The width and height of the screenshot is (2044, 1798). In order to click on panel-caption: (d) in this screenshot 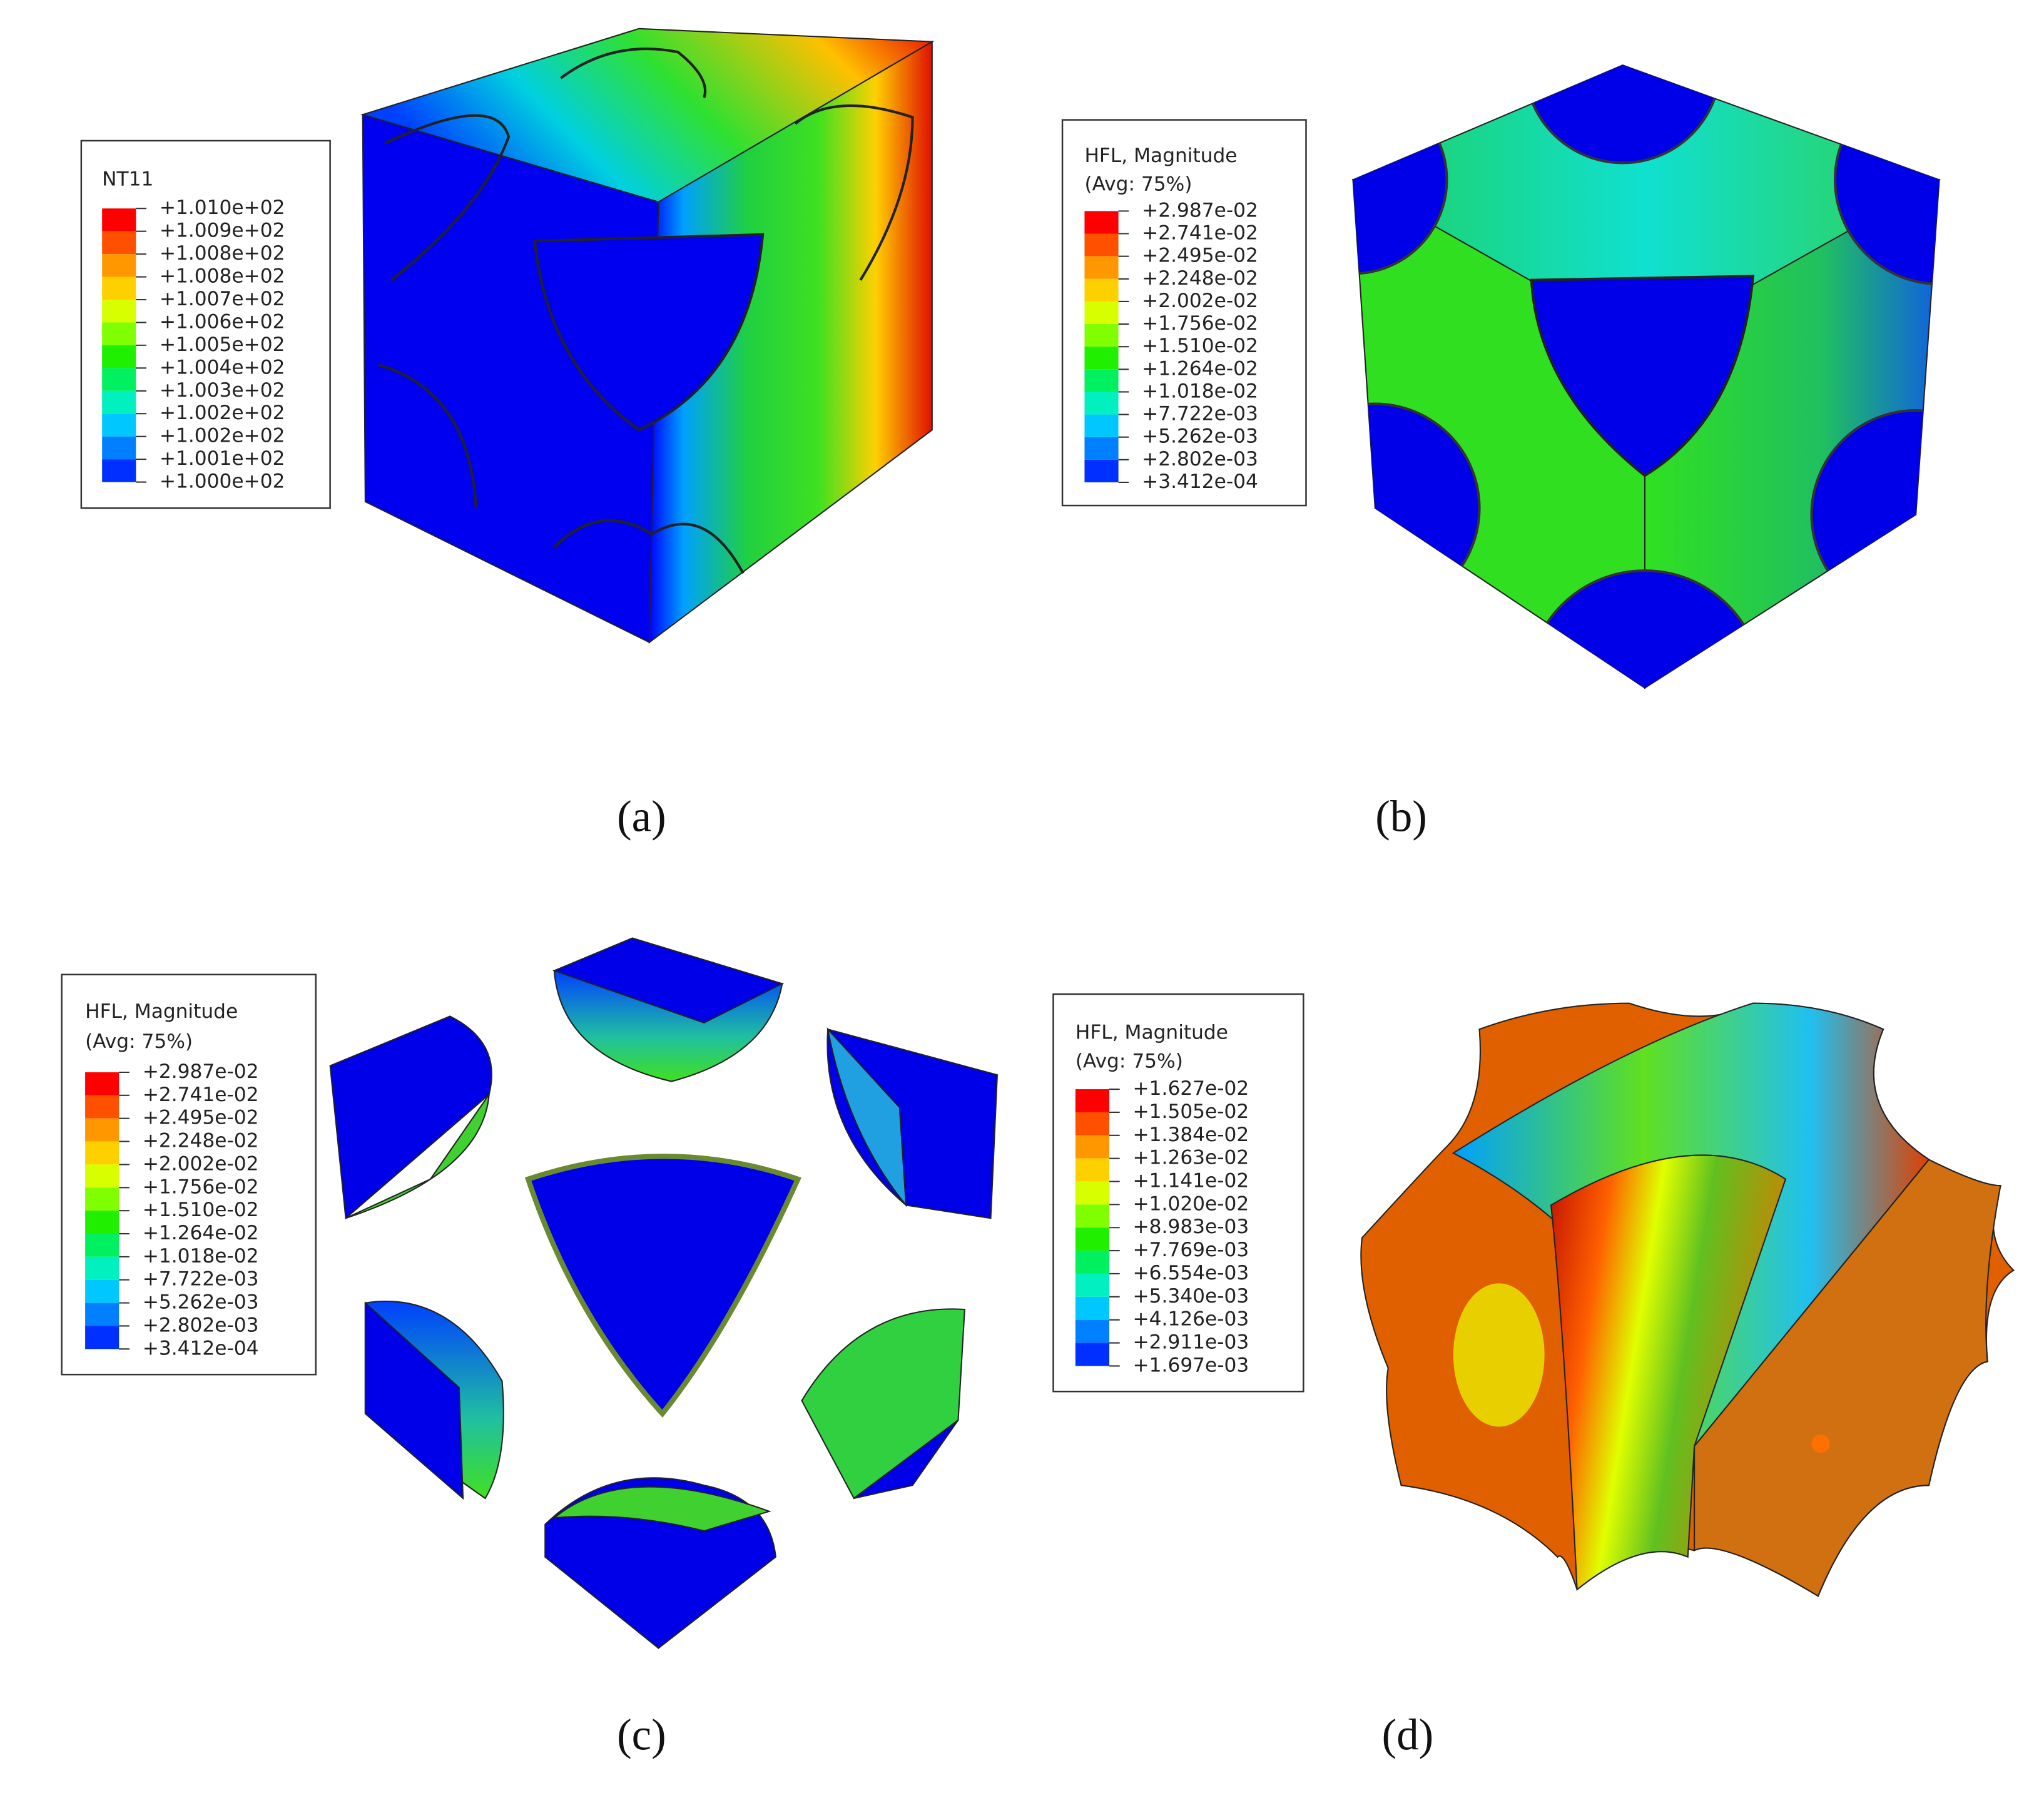, I will do `click(1408, 1735)`.